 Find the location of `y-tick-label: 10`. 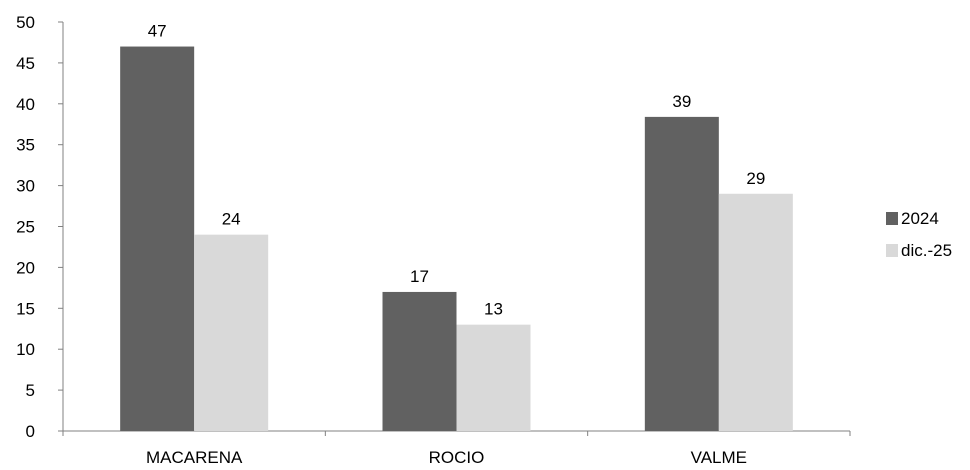

y-tick-label: 10 is located at coordinates (25, 349).